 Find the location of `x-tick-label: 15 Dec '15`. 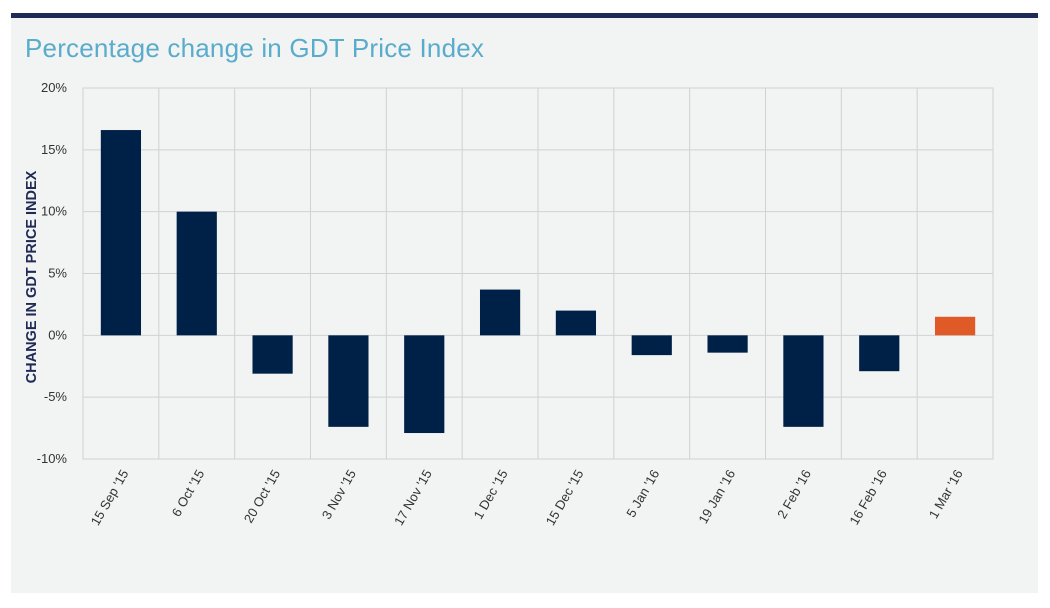

x-tick-label: 15 Dec '15 is located at coordinates (565, 497).